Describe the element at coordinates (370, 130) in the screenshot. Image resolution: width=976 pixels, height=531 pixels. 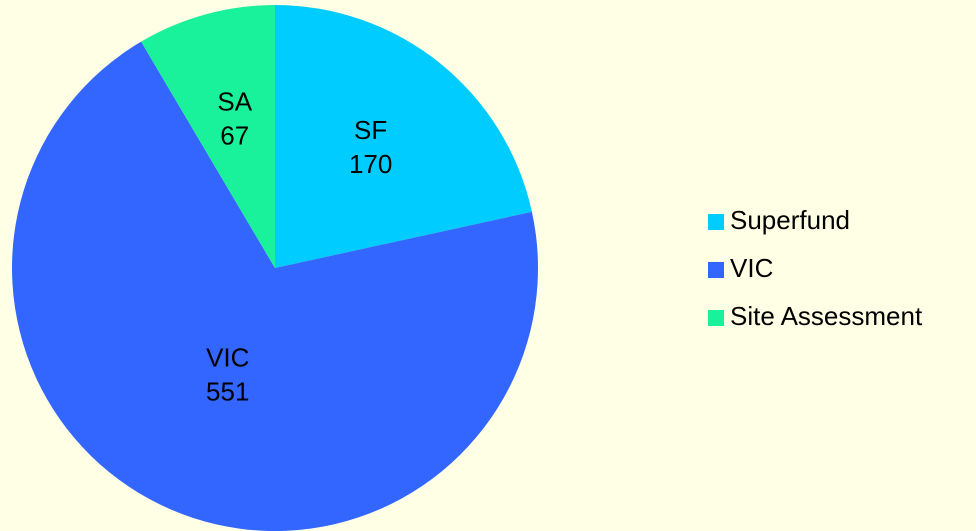
I see `slice-name: SF` at that location.